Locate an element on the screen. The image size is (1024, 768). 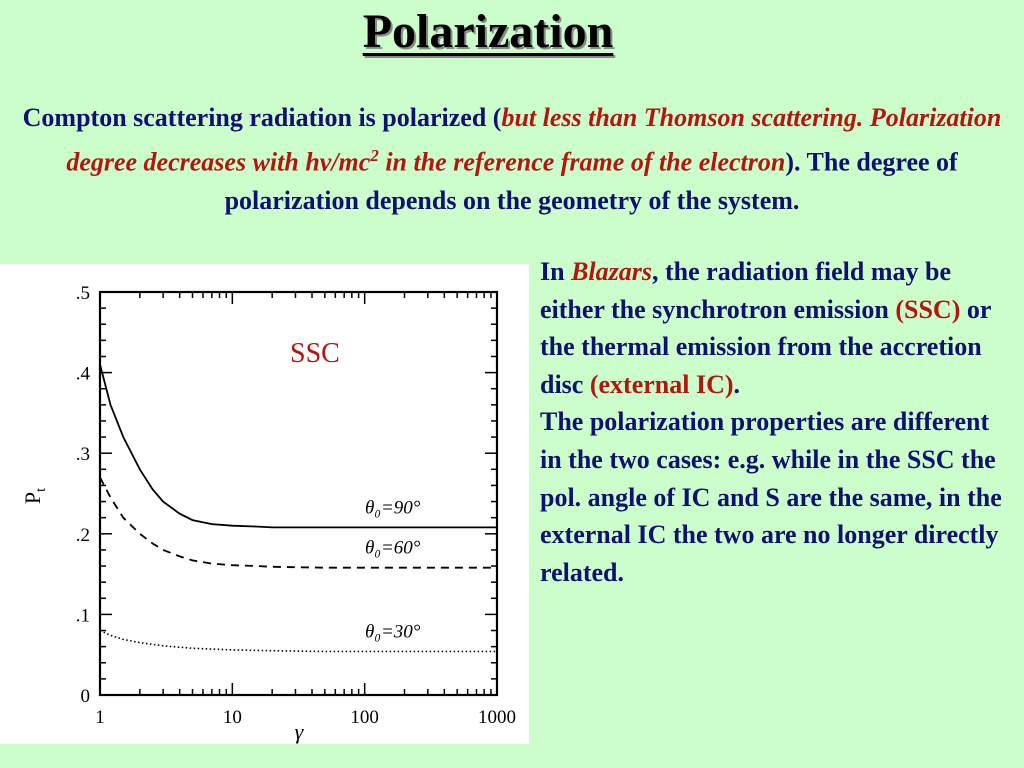
ssc-annotation: SSC is located at coordinates (315, 353).